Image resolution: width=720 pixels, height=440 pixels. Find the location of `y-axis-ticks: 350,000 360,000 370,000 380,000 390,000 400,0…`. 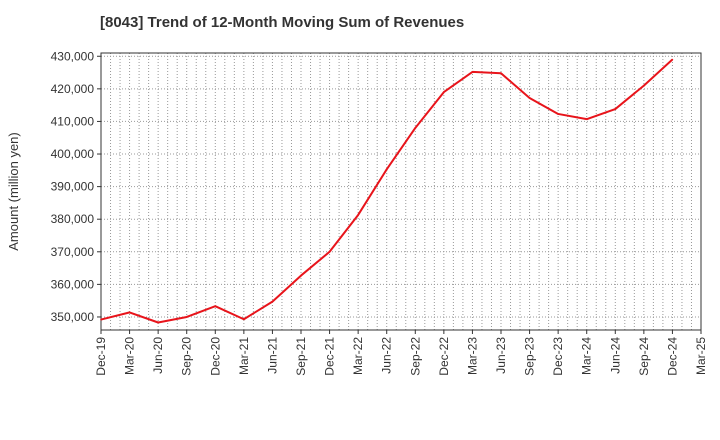

y-axis-ticks: 350,000 360,000 370,000 380,000 390,000 400,0… is located at coordinates (76, 186).